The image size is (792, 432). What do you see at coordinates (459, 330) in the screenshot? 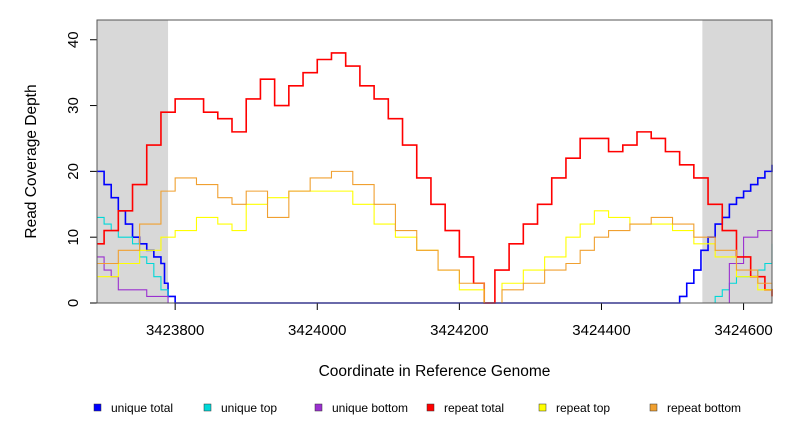
I see `x-tick-label: 3424200` at bounding box center [459, 330].